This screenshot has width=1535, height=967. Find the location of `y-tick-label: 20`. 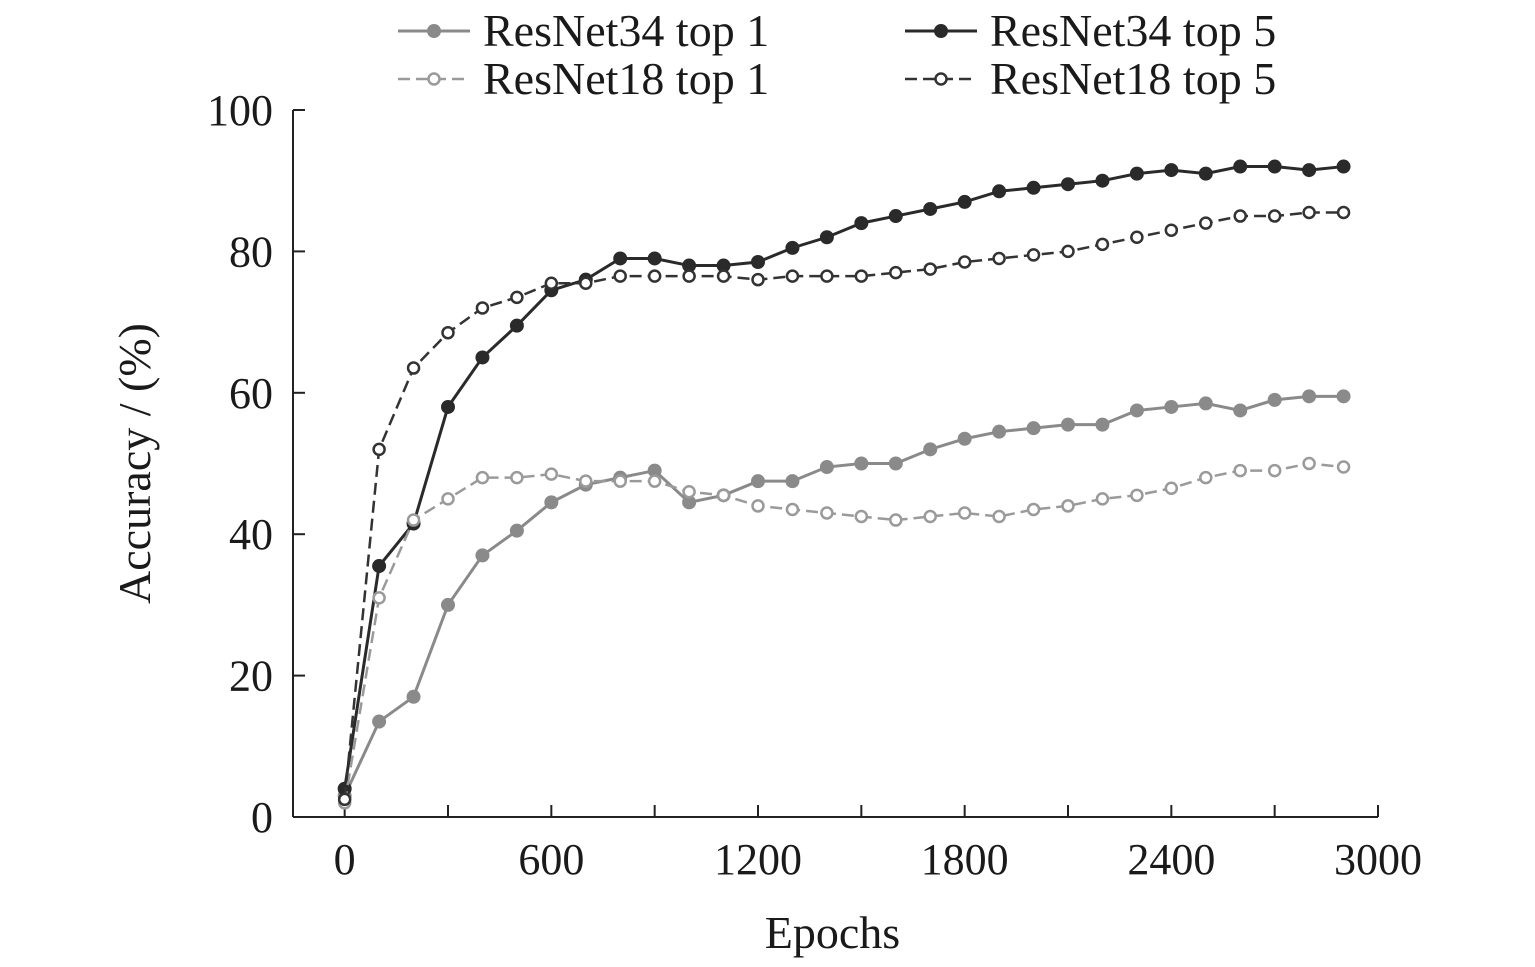

y-tick-label: 20 is located at coordinates (251, 676).